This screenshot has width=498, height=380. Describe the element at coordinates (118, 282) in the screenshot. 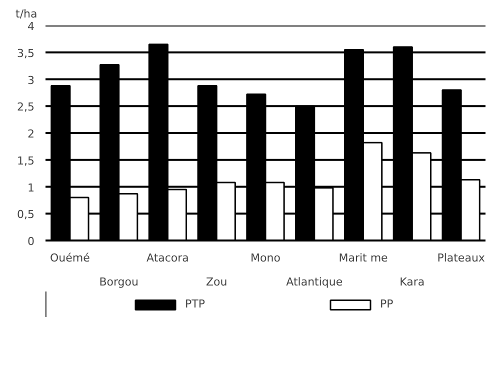

I see `x-tick-label: Borgou` at that location.